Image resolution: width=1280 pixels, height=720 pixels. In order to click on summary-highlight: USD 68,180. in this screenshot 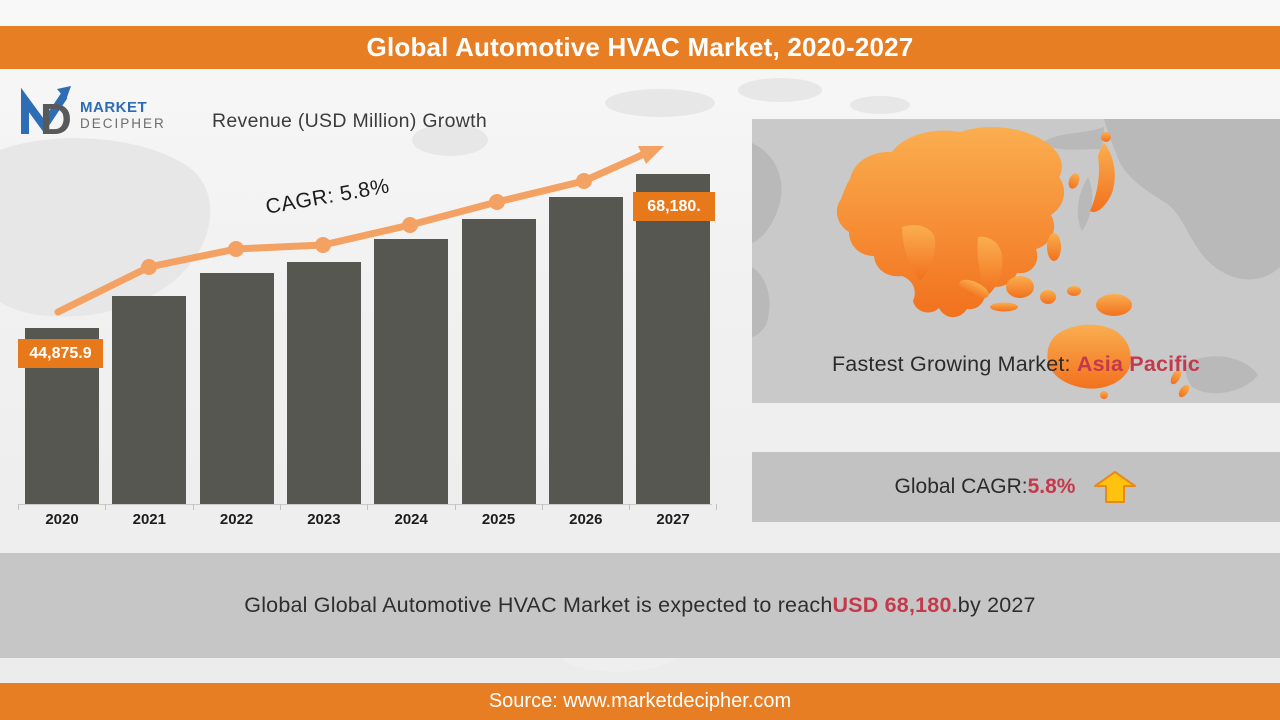, I will do `click(895, 605)`.